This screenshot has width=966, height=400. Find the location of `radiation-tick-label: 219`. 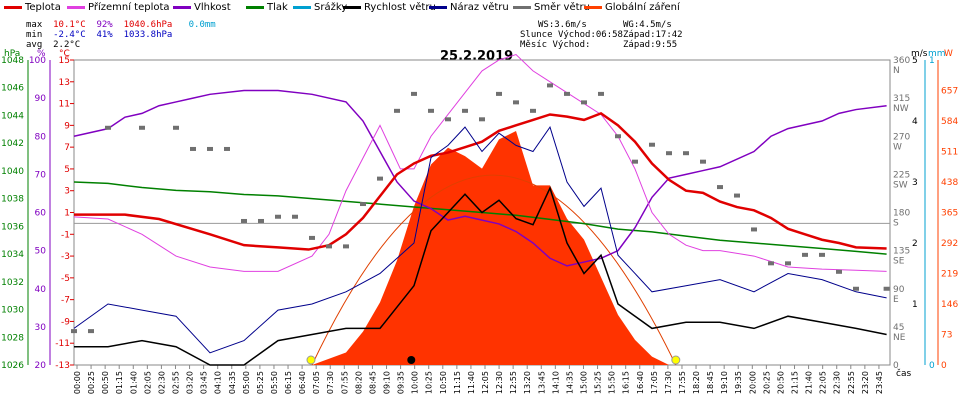

radiation-tick-label: 219 is located at coordinates (949, 275).